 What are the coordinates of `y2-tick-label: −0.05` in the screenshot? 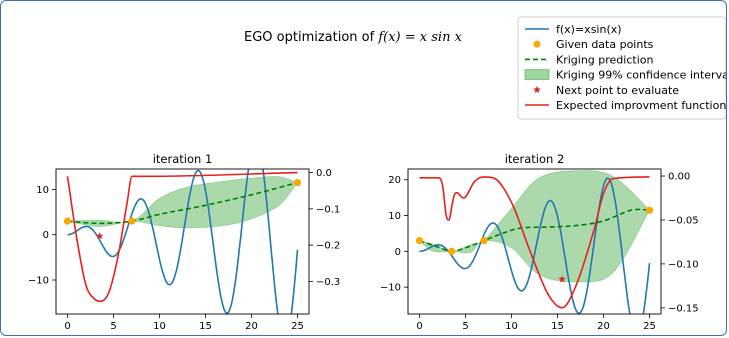 It's located at (683, 220).